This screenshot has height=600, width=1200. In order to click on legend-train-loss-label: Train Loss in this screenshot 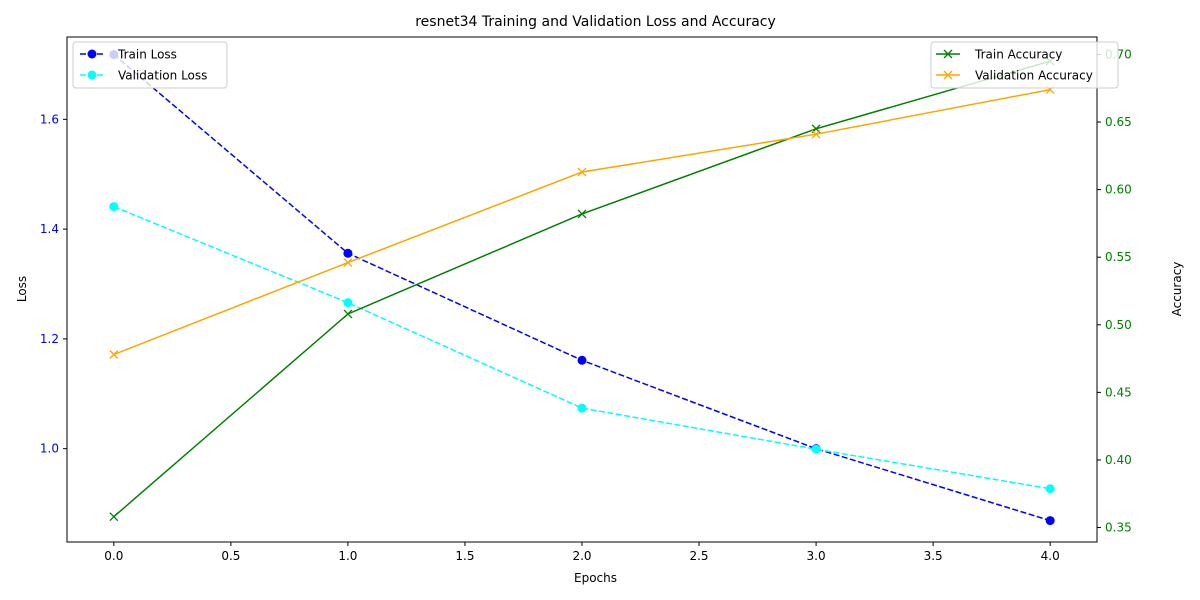, I will do `click(147, 55)`.